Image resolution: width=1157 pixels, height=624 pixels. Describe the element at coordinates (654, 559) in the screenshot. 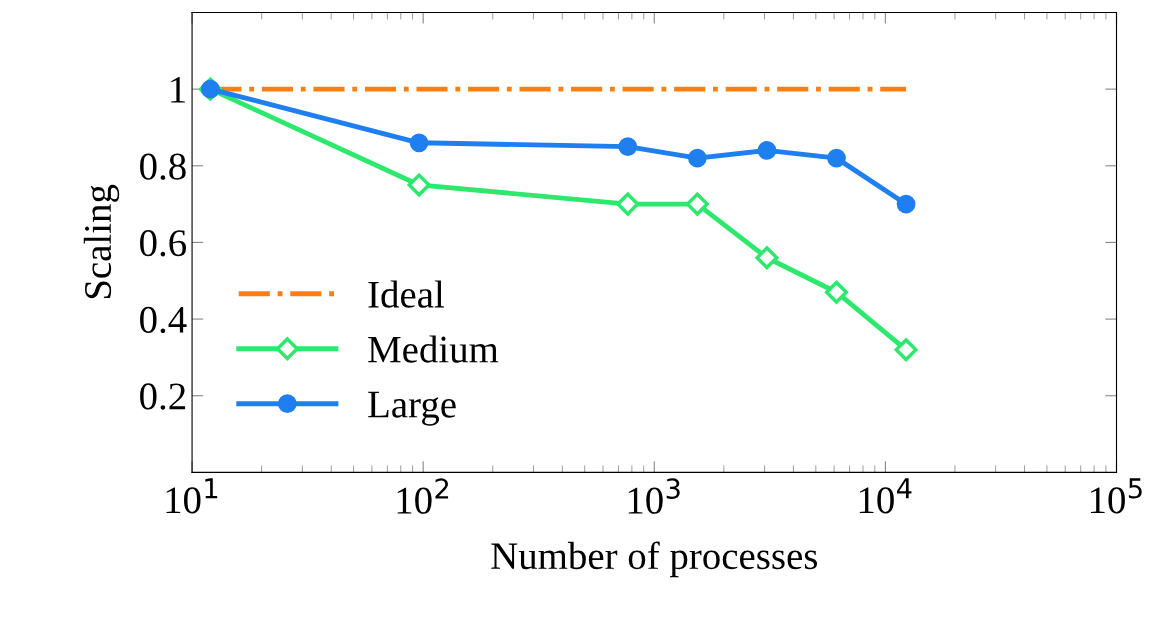

I see `x-axis-title: Number of processes` at that location.